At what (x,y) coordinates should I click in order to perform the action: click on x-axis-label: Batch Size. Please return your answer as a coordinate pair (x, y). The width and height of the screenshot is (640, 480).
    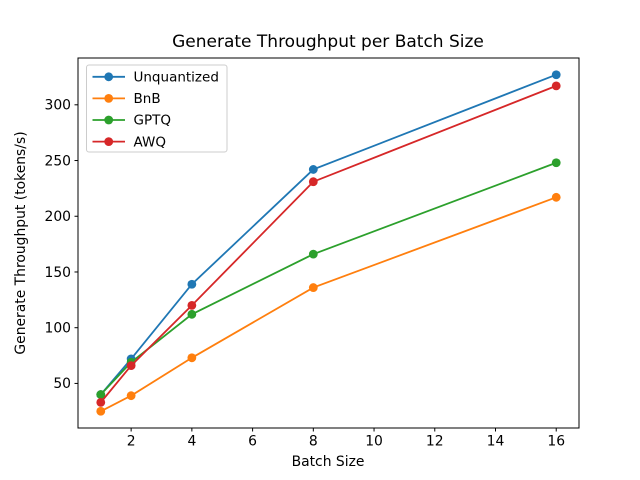
    Looking at the image, I should click on (328, 462).